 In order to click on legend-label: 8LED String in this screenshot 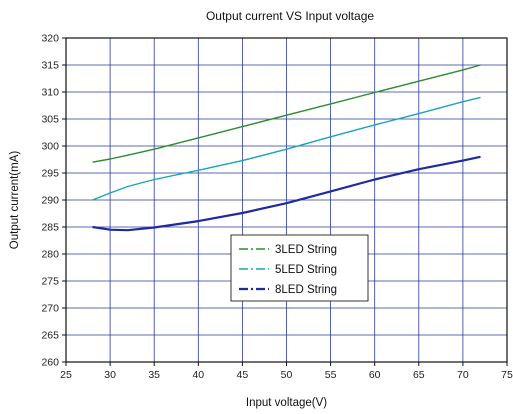, I will do `click(306, 290)`.